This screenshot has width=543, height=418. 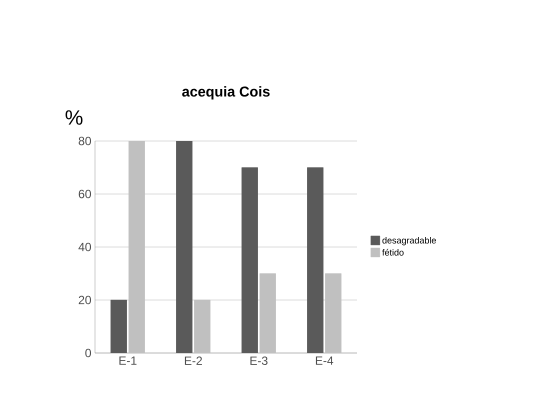 What do you see at coordinates (85, 300) in the screenshot?
I see `y-tick-label: 20` at bounding box center [85, 300].